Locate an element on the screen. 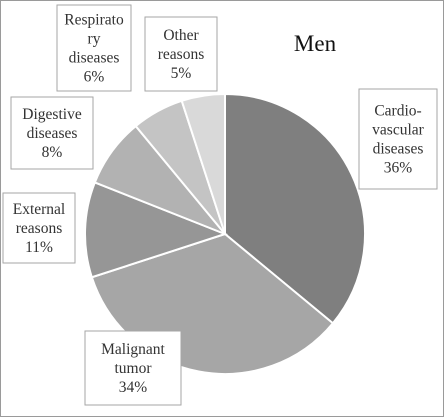 The height and width of the screenshot is (417, 444). callout-line-1-1: tumor is located at coordinates (133, 368).